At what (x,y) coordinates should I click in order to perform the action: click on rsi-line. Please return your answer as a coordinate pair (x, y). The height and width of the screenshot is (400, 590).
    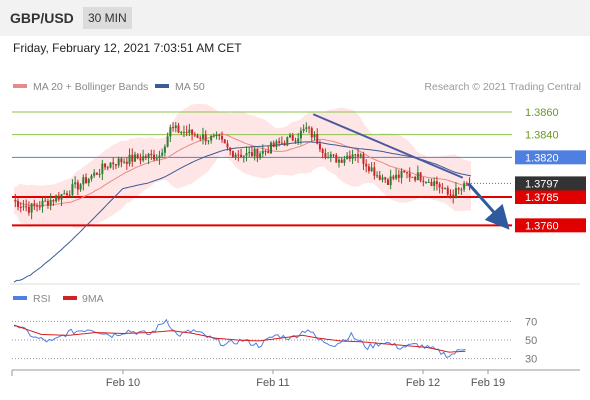
    Looking at the image, I should click on (239, 338).